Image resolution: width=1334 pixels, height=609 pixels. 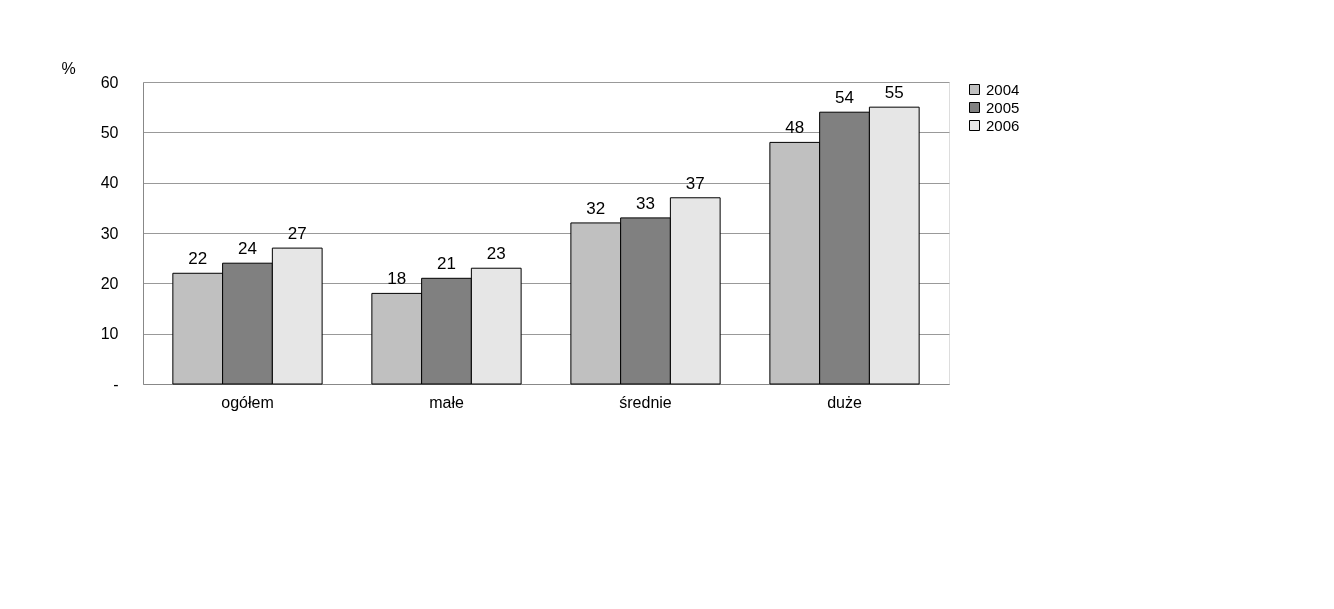 I want to click on data-label: 33, so click(x=645, y=203).